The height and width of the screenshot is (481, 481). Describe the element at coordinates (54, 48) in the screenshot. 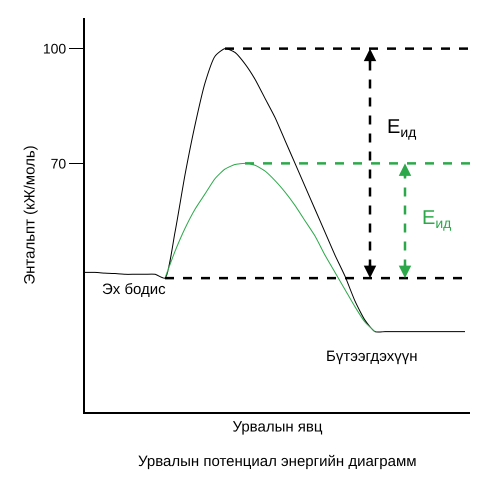

I see `y-tick-label: 100` at that location.